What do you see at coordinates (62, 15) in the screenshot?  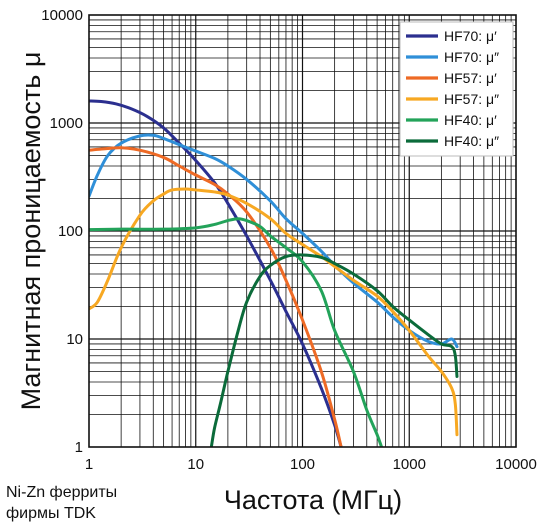 I see `y-tick-label: 10000` at bounding box center [62, 15].